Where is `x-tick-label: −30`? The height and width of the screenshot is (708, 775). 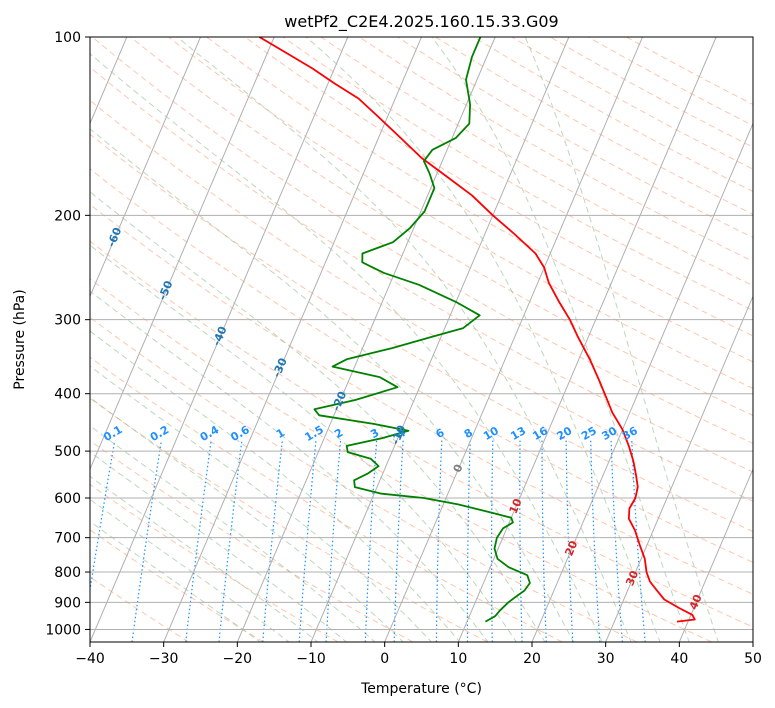 x-tick-label: −30 is located at coordinates (164, 659).